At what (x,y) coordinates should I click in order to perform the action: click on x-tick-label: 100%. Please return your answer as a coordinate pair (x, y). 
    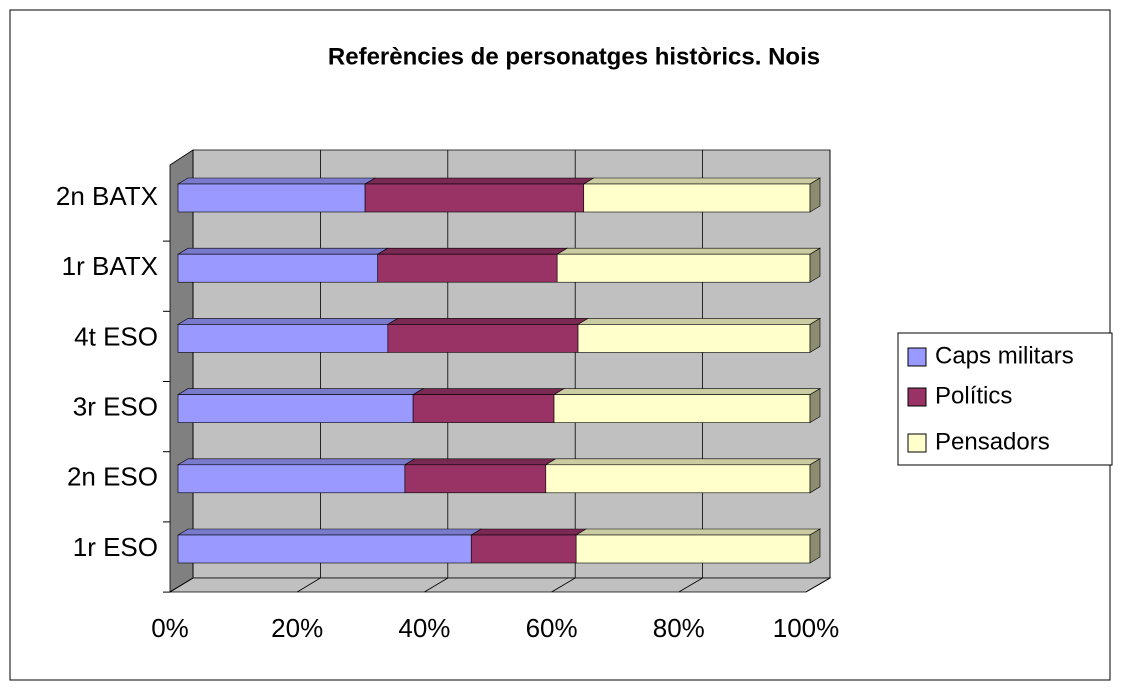
    Looking at the image, I should click on (806, 628).